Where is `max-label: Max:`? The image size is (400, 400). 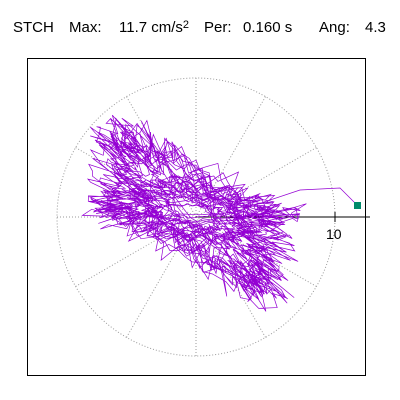
max-label: Max: is located at coordinates (85, 27).